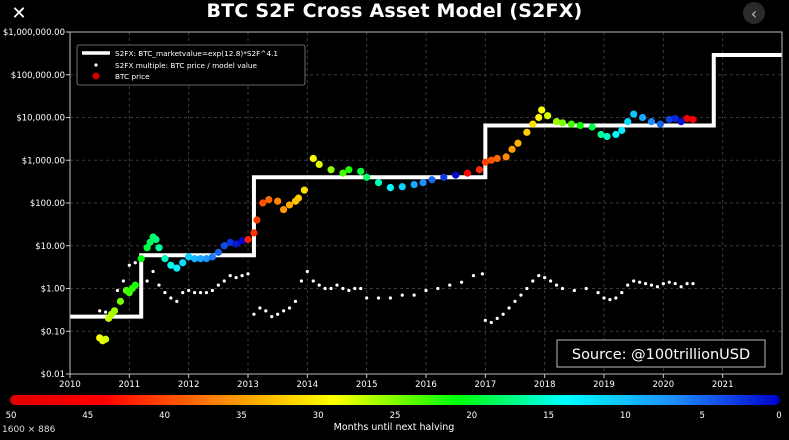 This screenshot has height=440, width=789. Describe the element at coordinates (96, 76) in the screenshot. I see `legend-red-dot-swatch` at that location.